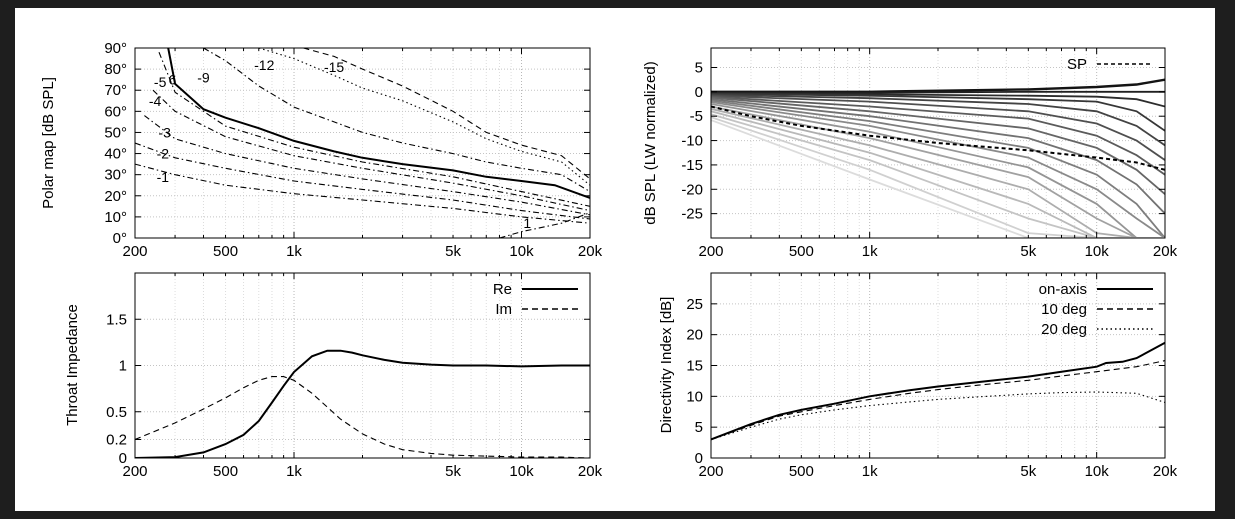 The height and width of the screenshot is (519, 1235). I want to click on y-tick-label: 1.5, so click(116, 319).